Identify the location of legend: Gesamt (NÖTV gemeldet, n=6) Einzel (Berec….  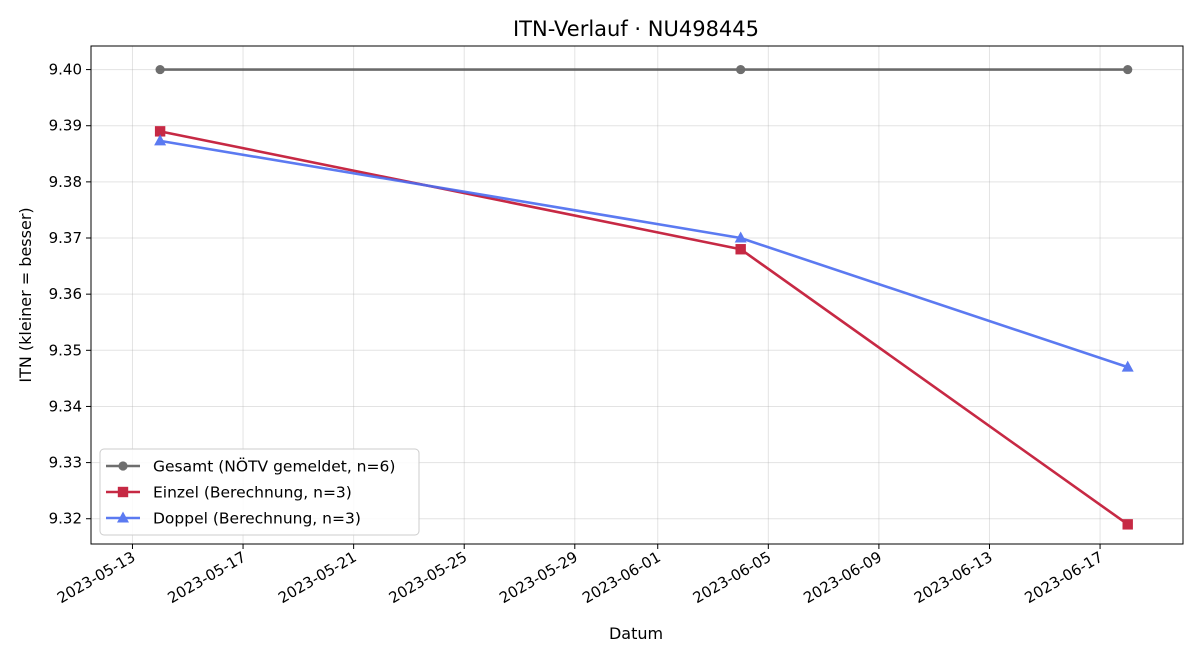
(259, 492).